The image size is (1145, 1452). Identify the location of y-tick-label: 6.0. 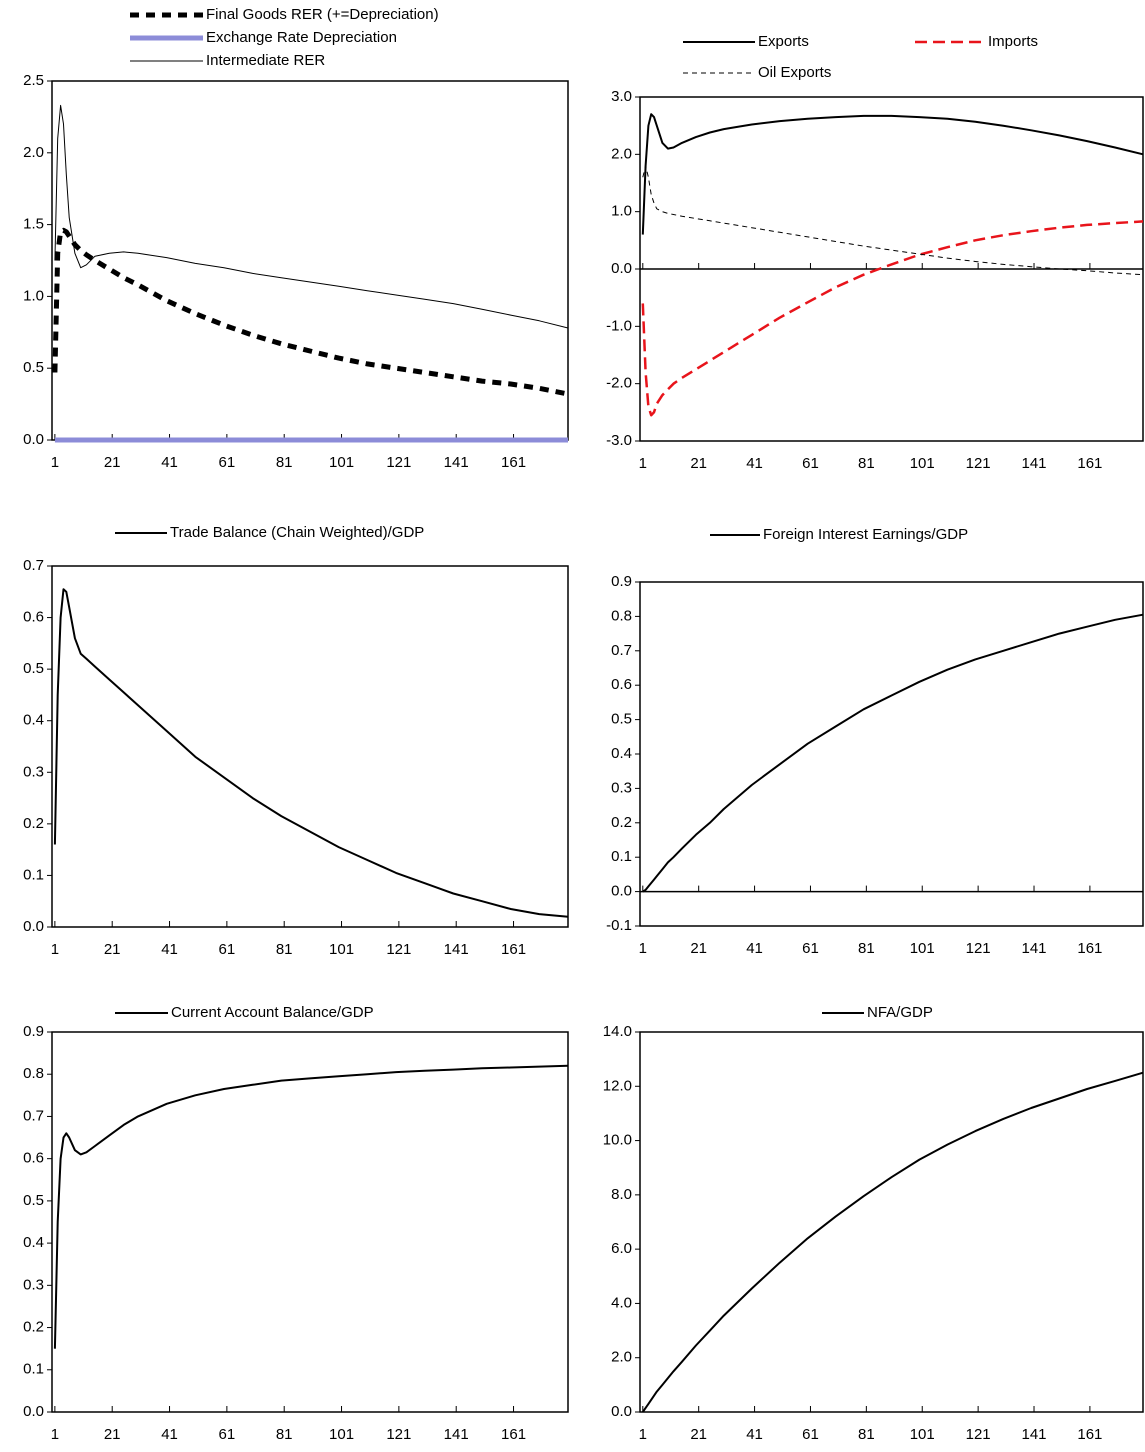
(621, 1248).